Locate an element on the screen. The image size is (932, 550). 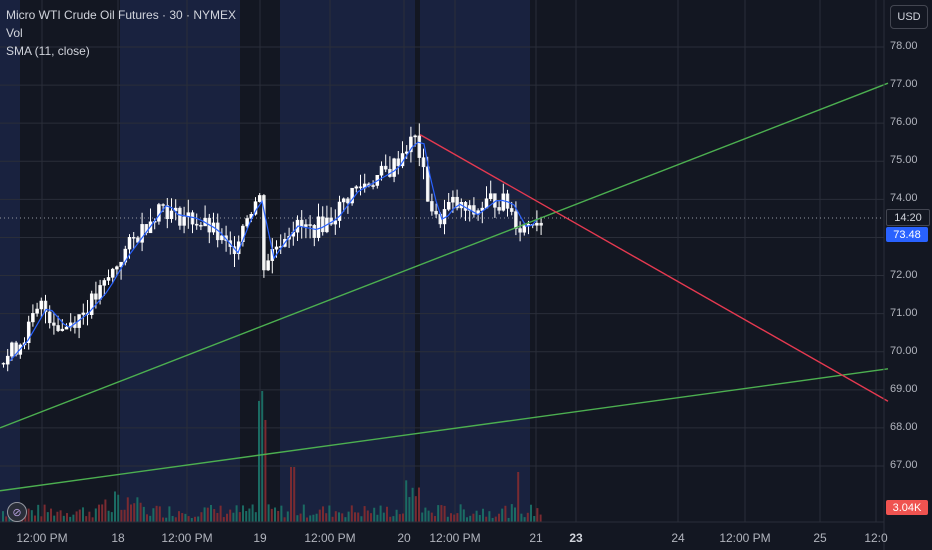
session-band is located at coordinates (180, 261).